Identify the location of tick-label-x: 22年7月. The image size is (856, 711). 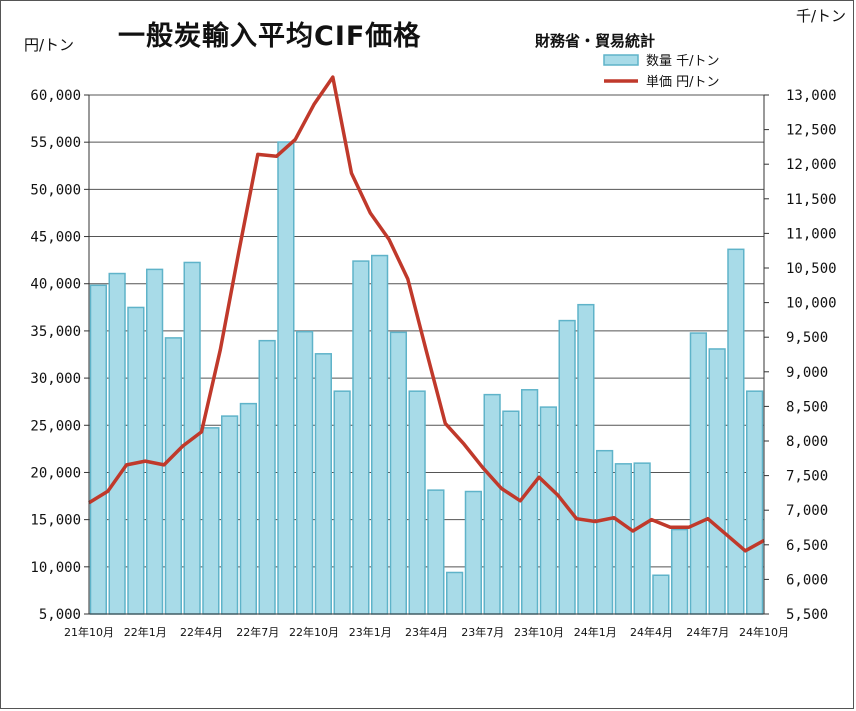
(257, 632).